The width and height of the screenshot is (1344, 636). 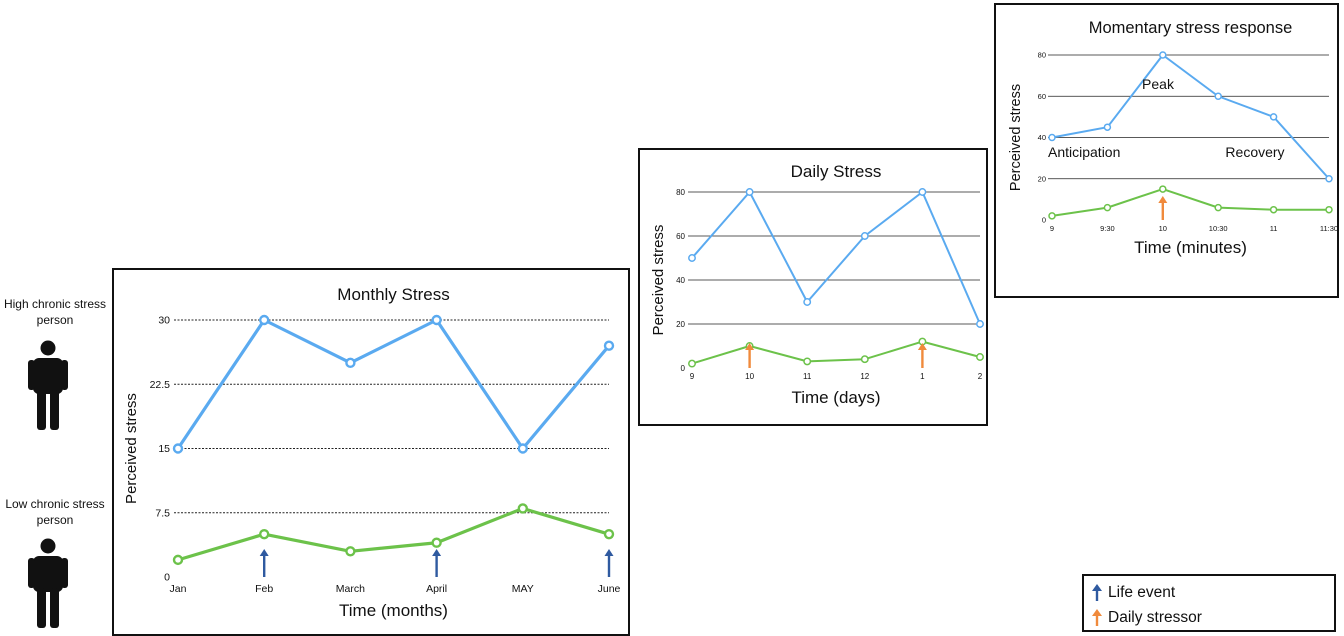 What do you see at coordinates (864, 376) in the screenshot?
I see `x-tick-label: 12` at bounding box center [864, 376].